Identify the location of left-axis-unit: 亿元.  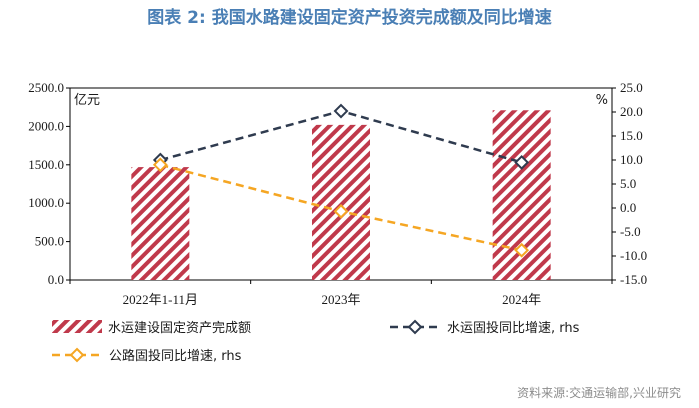
(87, 100).